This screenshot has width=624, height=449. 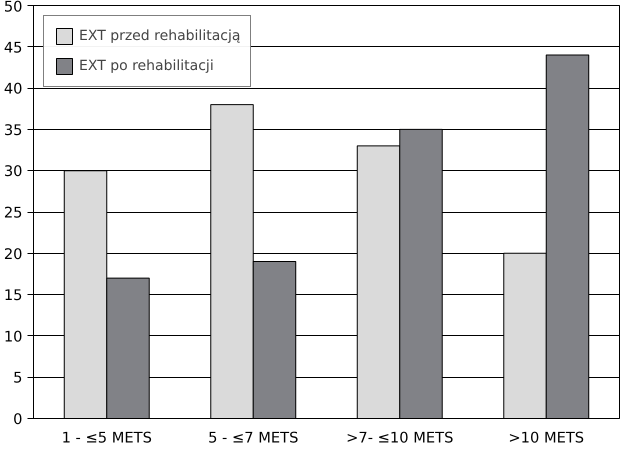 What do you see at coordinates (18, 378) in the screenshot?
I see `y-tick-label: 5` at bounding box center [18, 378].